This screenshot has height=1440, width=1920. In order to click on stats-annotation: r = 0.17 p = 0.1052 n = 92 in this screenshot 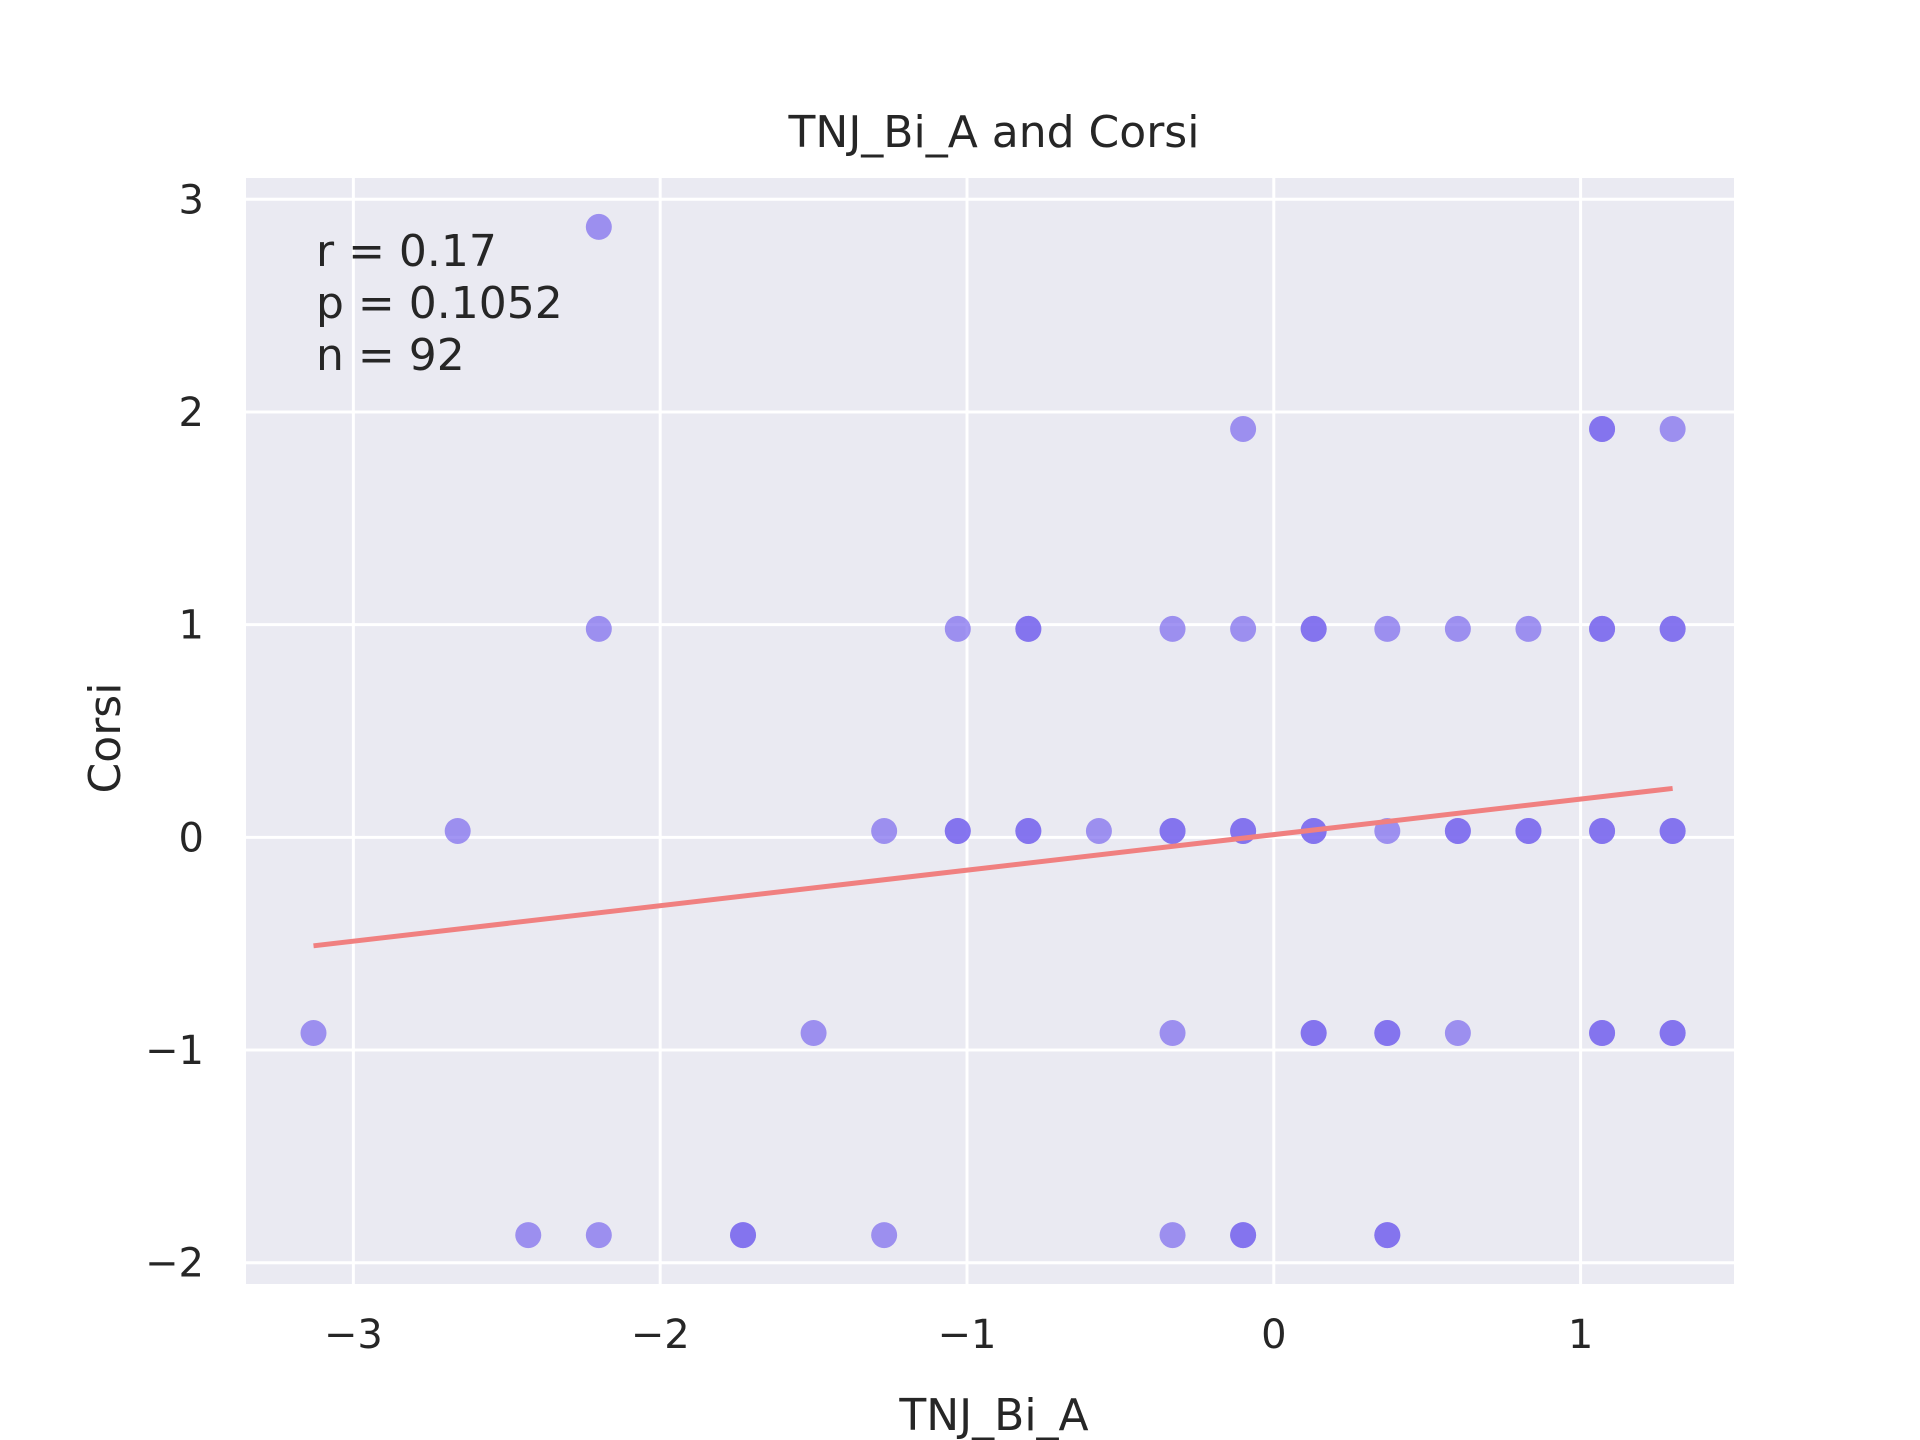, I will do `click(439, 303)`.